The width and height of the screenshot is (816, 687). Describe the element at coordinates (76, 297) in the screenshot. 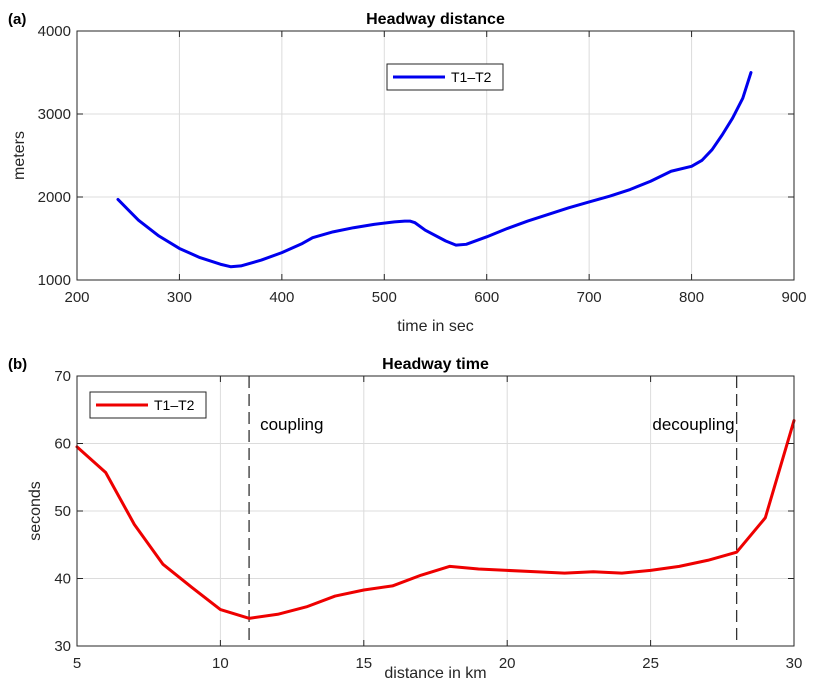

I see `x-tick-label: 200` at that location.